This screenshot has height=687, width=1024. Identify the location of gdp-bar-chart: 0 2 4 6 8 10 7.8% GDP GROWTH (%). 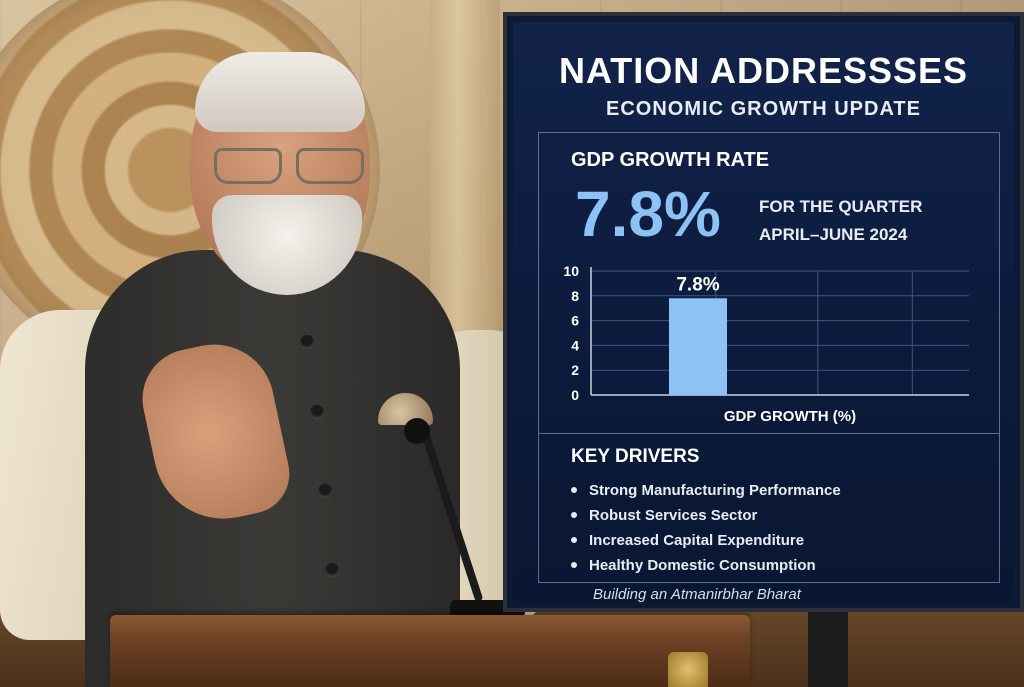
(766, 344).